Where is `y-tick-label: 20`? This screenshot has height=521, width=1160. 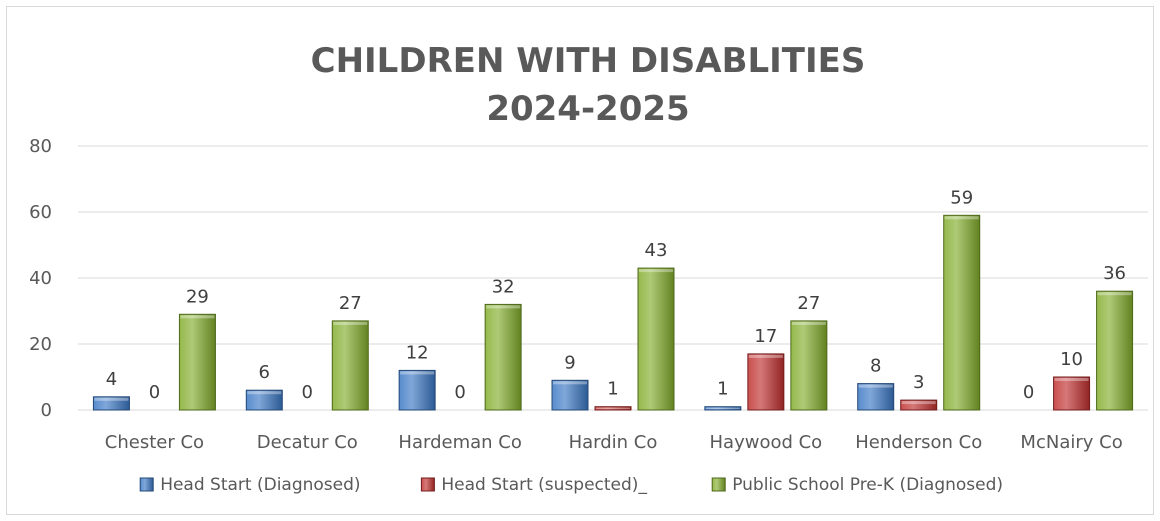
y-tick-label: 20 is located at coordinates (40, 344).